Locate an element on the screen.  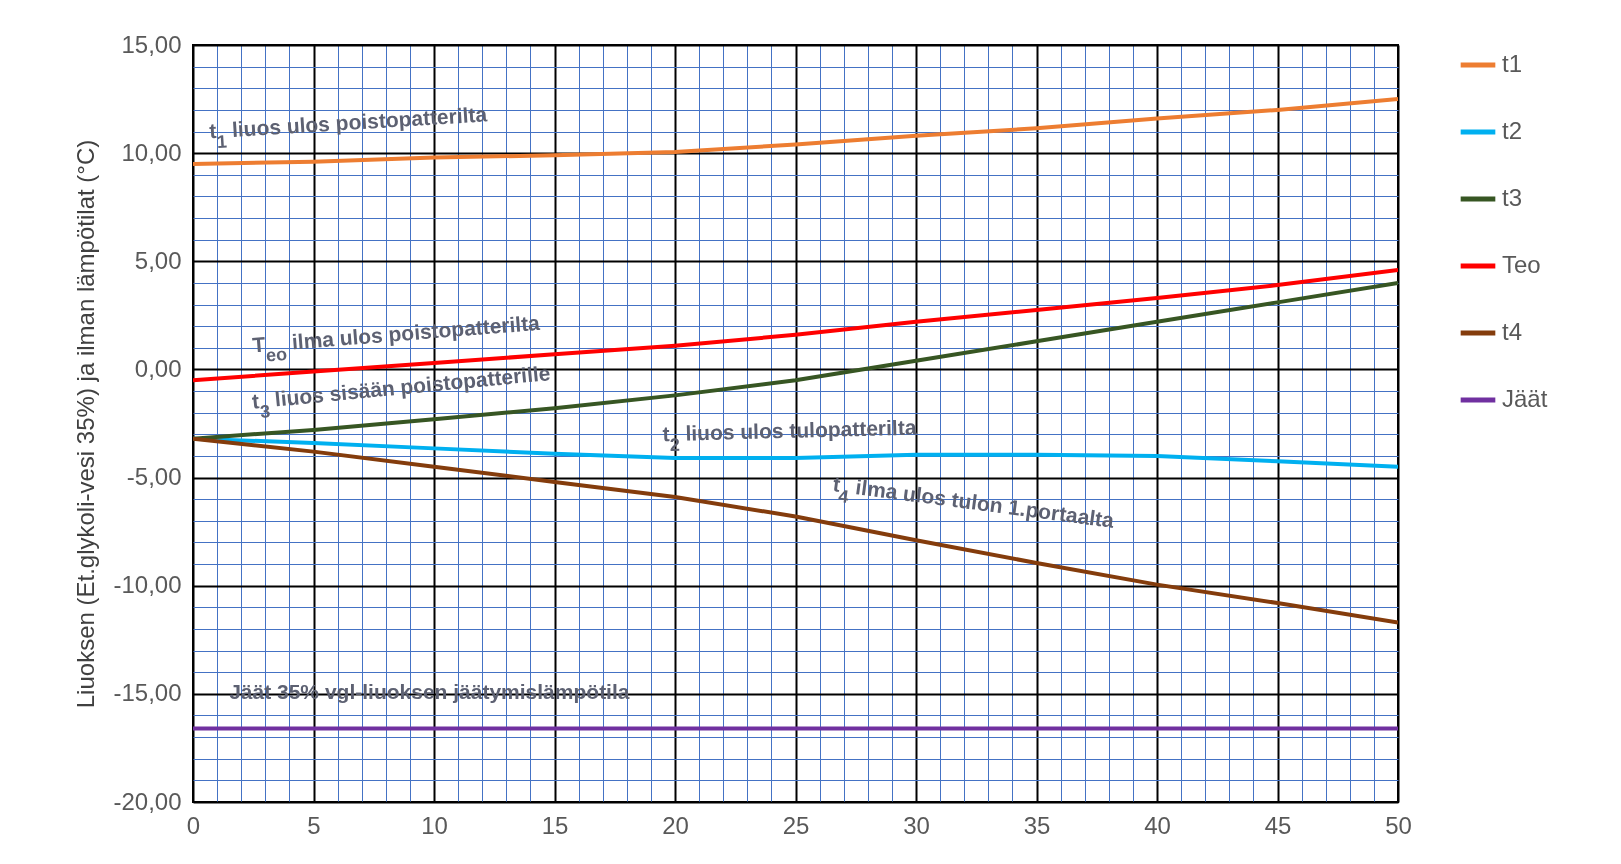
y-tick-label: -5,00 is located at coordinates (154, 477).